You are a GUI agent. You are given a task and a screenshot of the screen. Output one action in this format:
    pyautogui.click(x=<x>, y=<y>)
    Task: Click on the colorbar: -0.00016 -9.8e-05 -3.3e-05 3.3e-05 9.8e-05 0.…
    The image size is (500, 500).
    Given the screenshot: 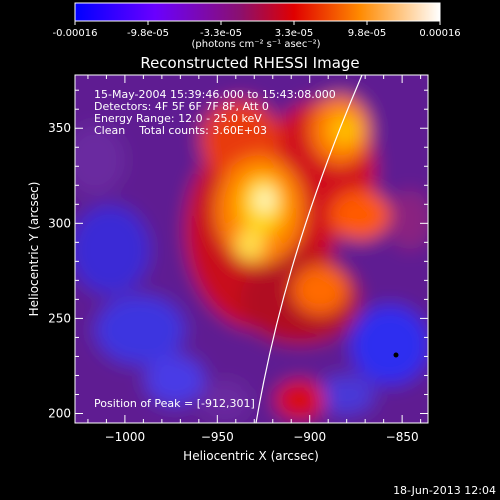 What is the action you would take?
    pyautogui.click(x=257, y=26)
    